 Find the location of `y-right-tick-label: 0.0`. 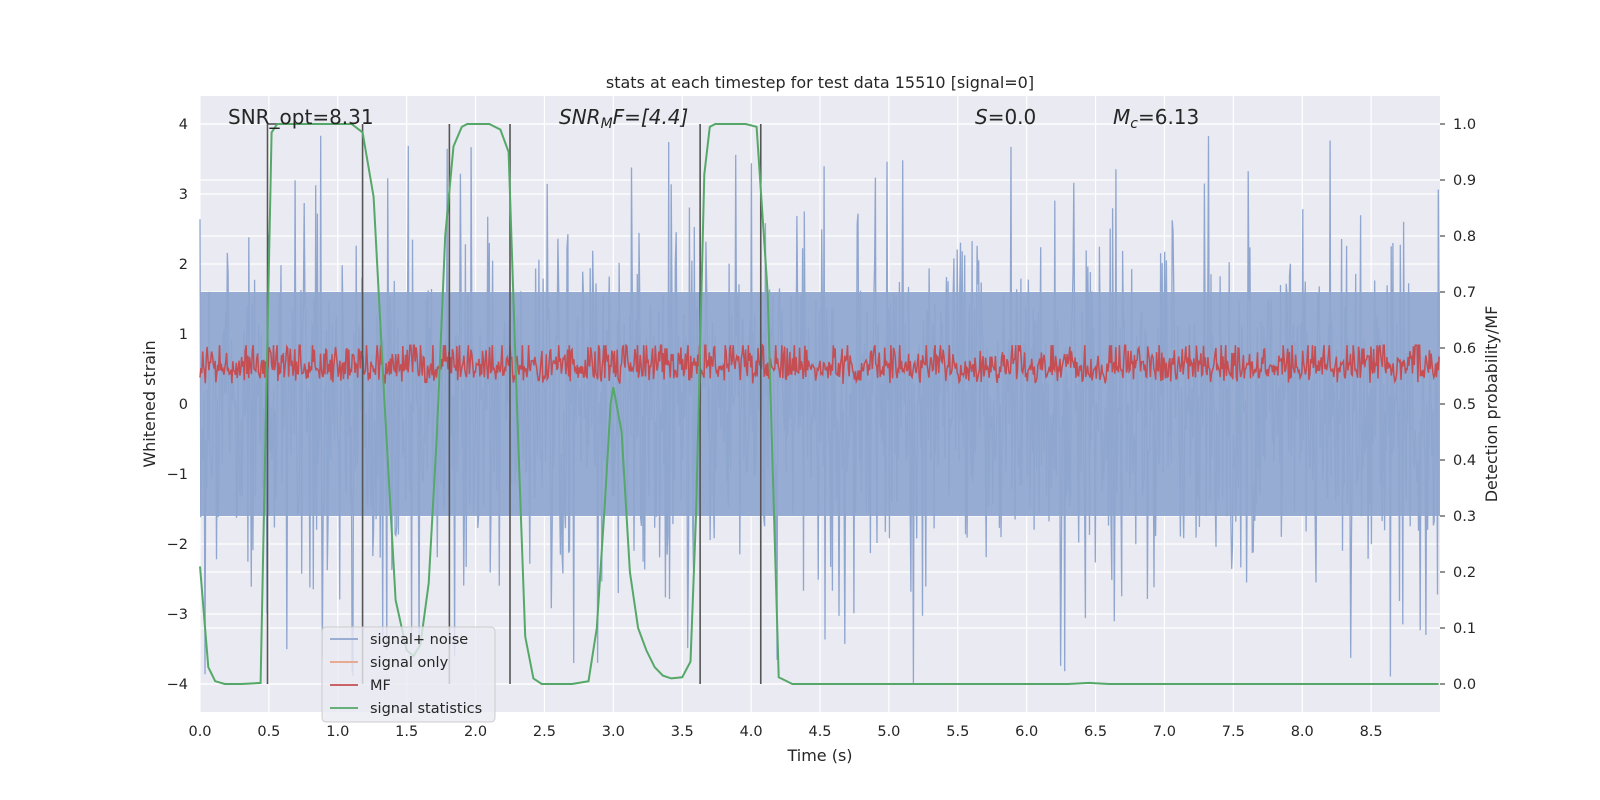

y-right-tick-label: 0.0 is located at coordinates (1464, 685).